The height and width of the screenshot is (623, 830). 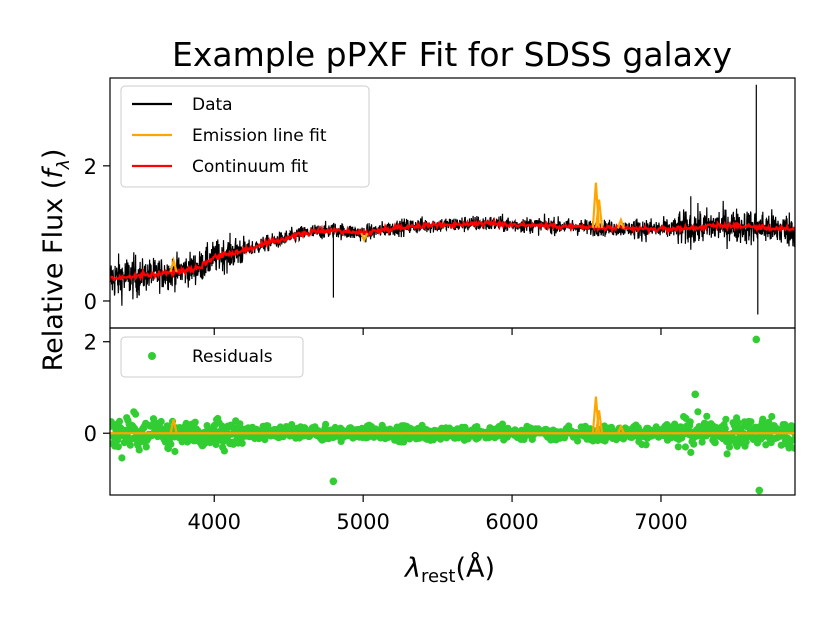 What do you see at coordinates (452, 249) in the screenshot?
I see `series-continuum-fit-line` at bounding box center [452, 249].